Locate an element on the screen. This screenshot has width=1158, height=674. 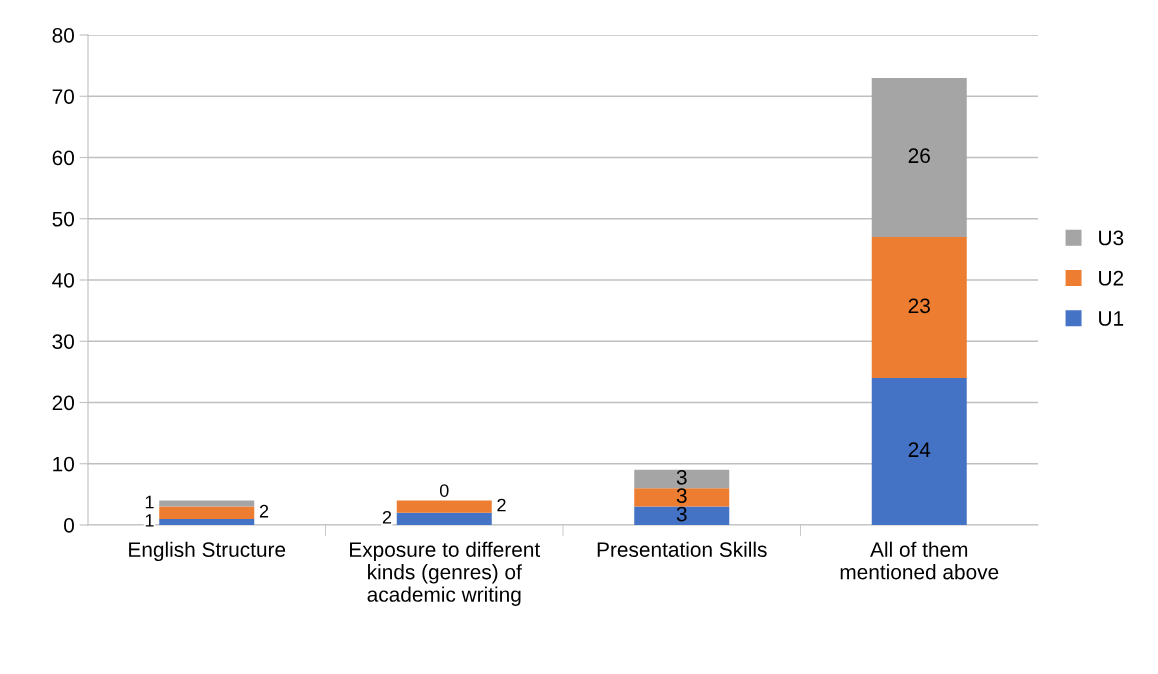
y-tick-label: 50 is located at coordinates (63, 219).